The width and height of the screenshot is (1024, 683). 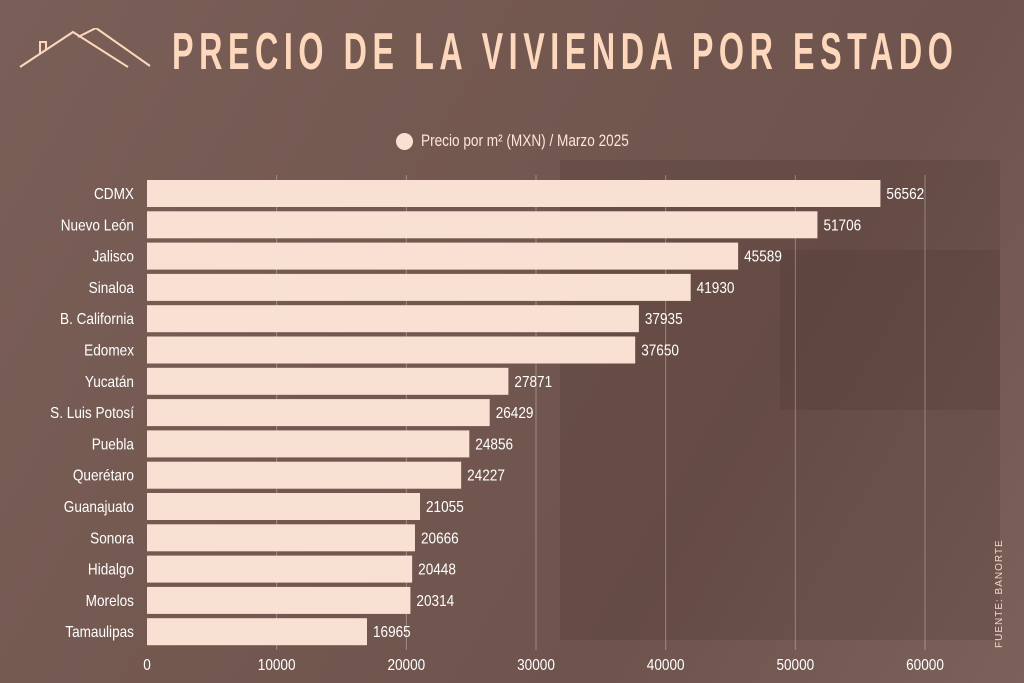 I want to click on legend: Precio por m² (MXN) / Marzo 2025, so click(x=538, y=141).